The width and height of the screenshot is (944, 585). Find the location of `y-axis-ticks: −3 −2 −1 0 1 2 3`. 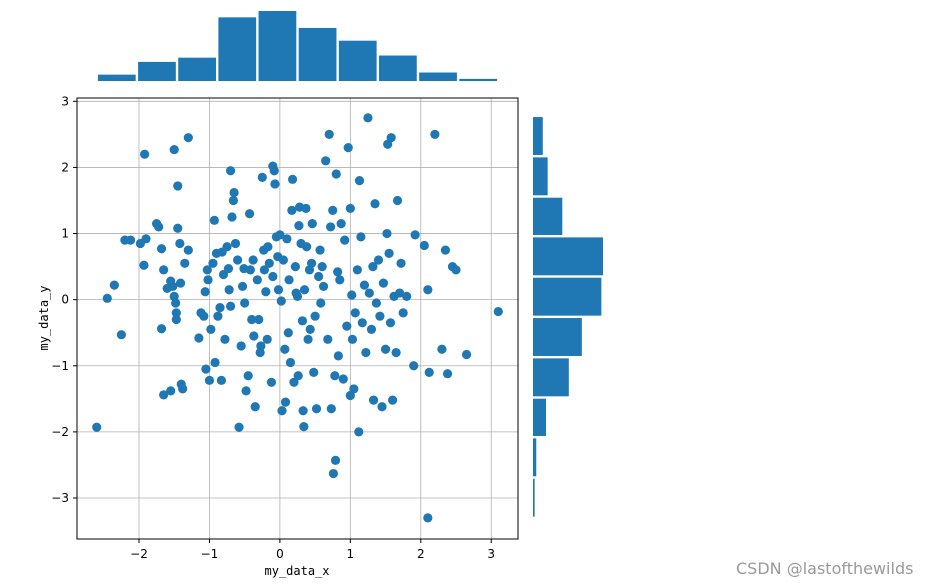

y-axis-ticks: −3 −2 −1 0 1 2 3 is located at coordinates (64, 299).